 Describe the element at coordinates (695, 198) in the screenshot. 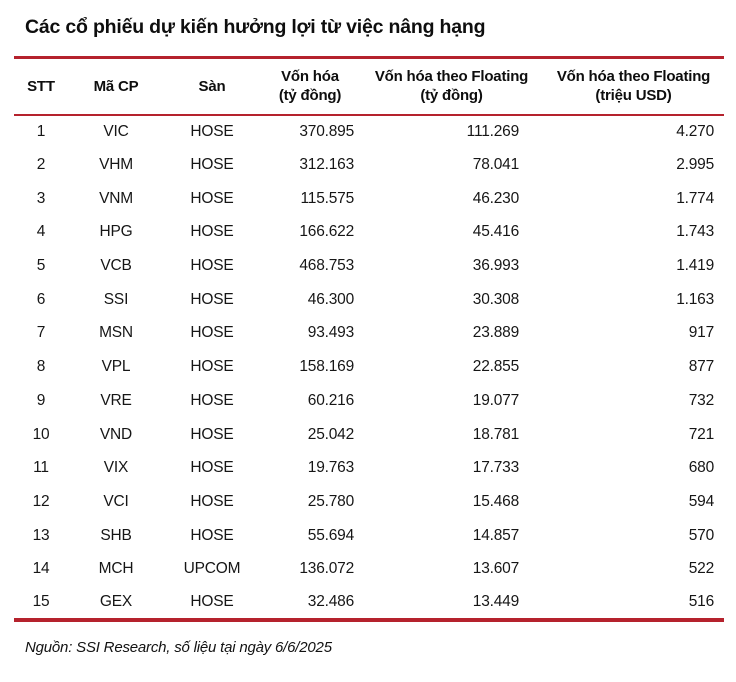

I see `cell-floating-usd: 1.774` at that location.